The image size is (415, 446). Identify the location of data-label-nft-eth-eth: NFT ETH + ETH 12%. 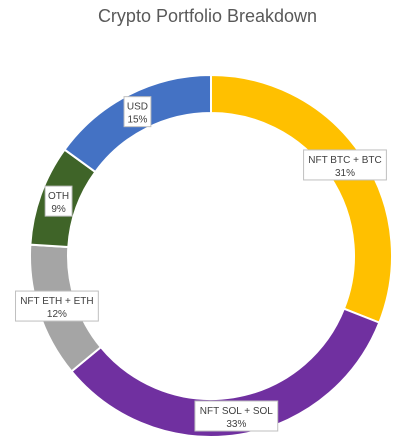
(57, 306).